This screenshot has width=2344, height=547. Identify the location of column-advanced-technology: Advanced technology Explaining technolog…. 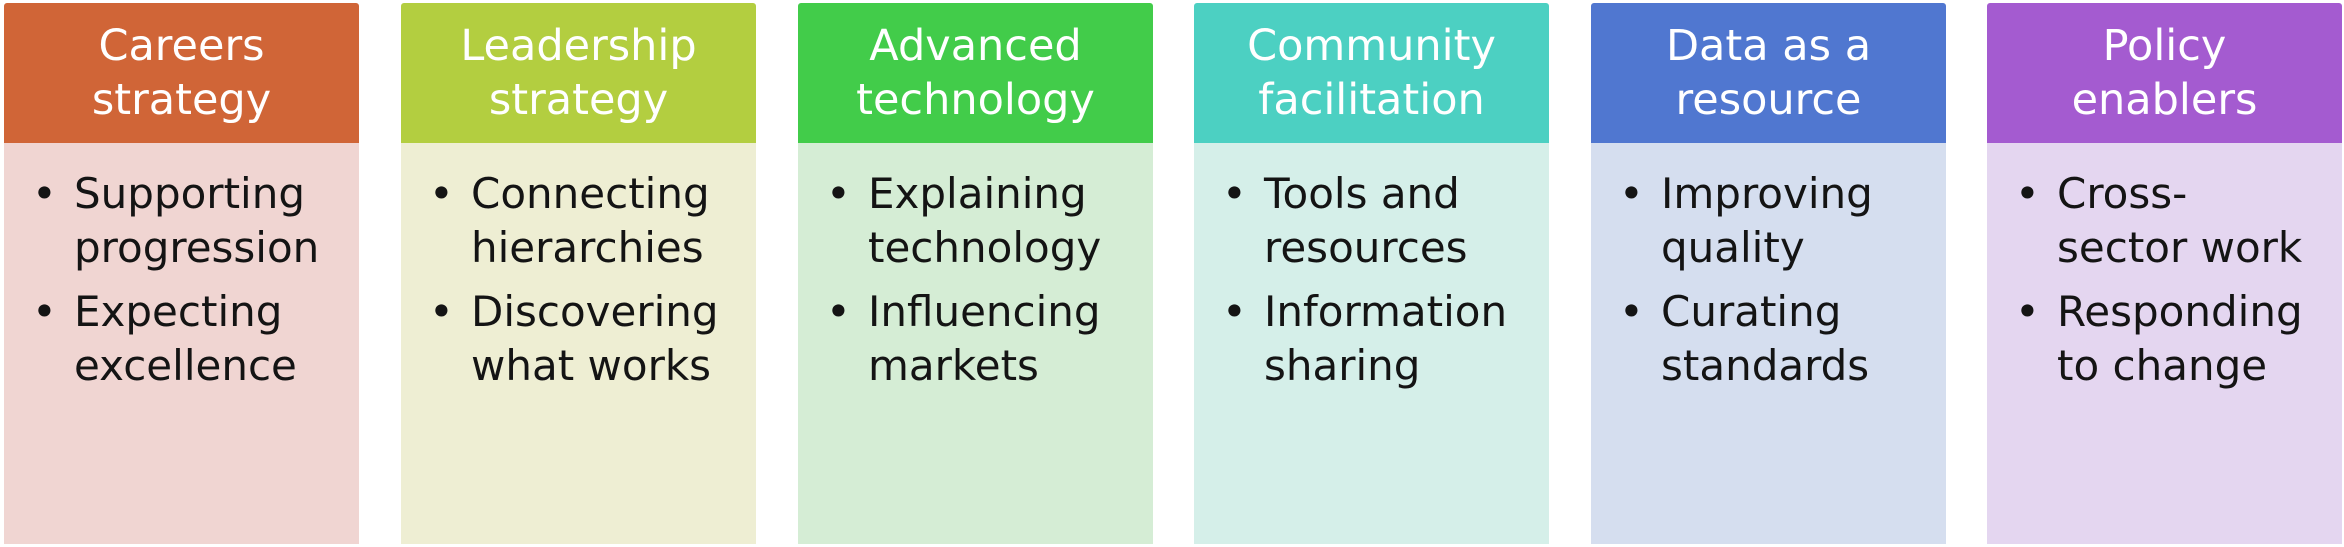
(975, 273).